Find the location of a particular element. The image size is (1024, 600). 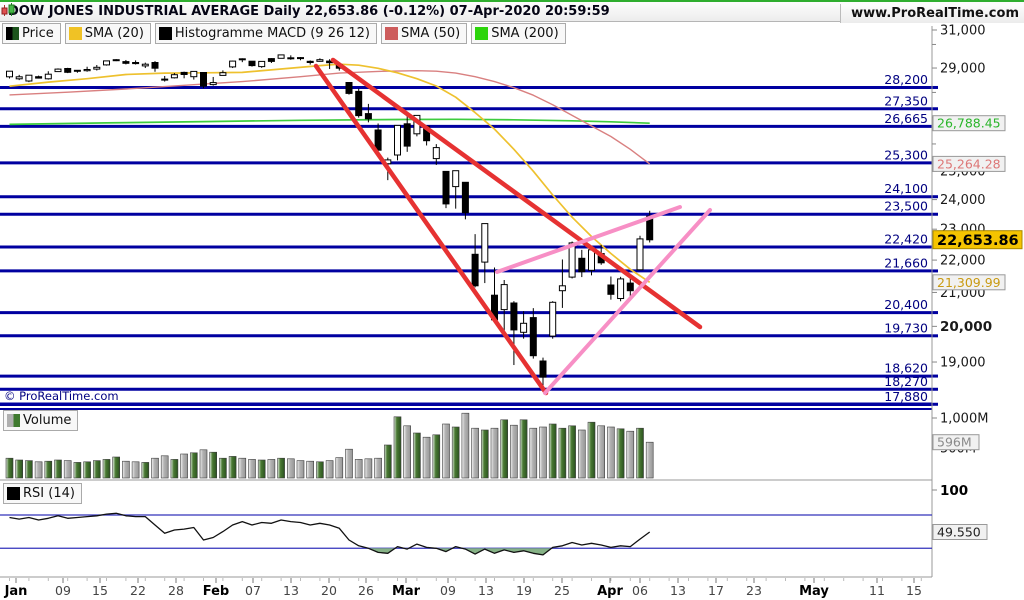

svg-text: 17,880 is located at coordinates (906, 396).